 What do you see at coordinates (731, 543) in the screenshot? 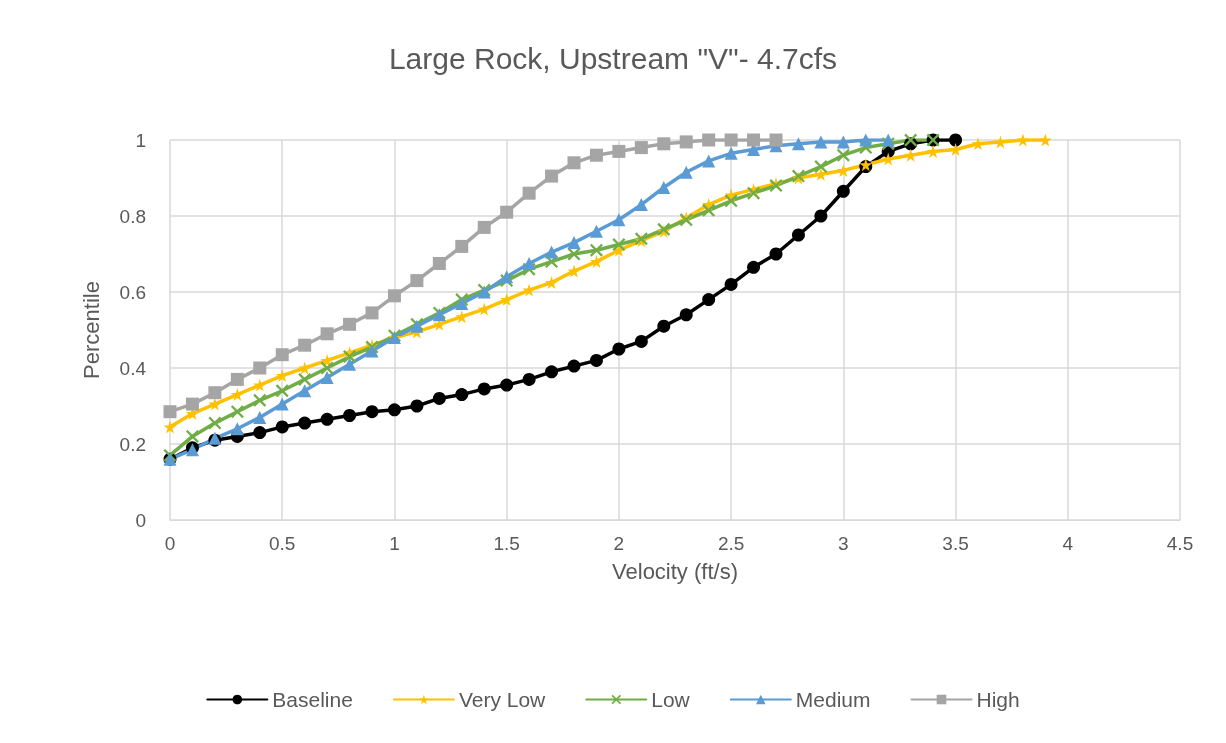
I see `x-tick-label: 2.5` at bounding box center [731, 543].